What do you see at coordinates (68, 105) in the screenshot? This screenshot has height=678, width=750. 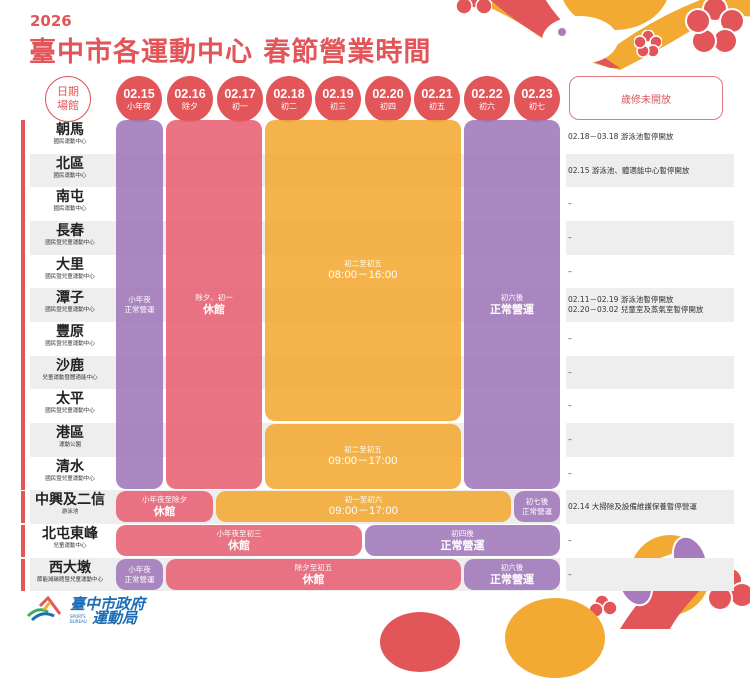 I see `corner-label-venue: 場館` at bounding box center [68, 105].